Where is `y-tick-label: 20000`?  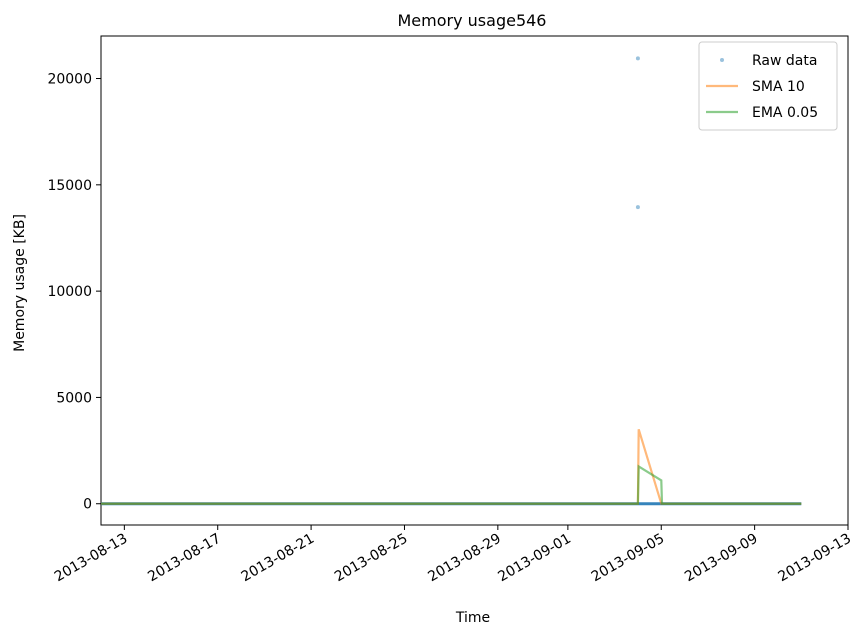
y-tick-label: 20000 is located at coordinates (69, 80).